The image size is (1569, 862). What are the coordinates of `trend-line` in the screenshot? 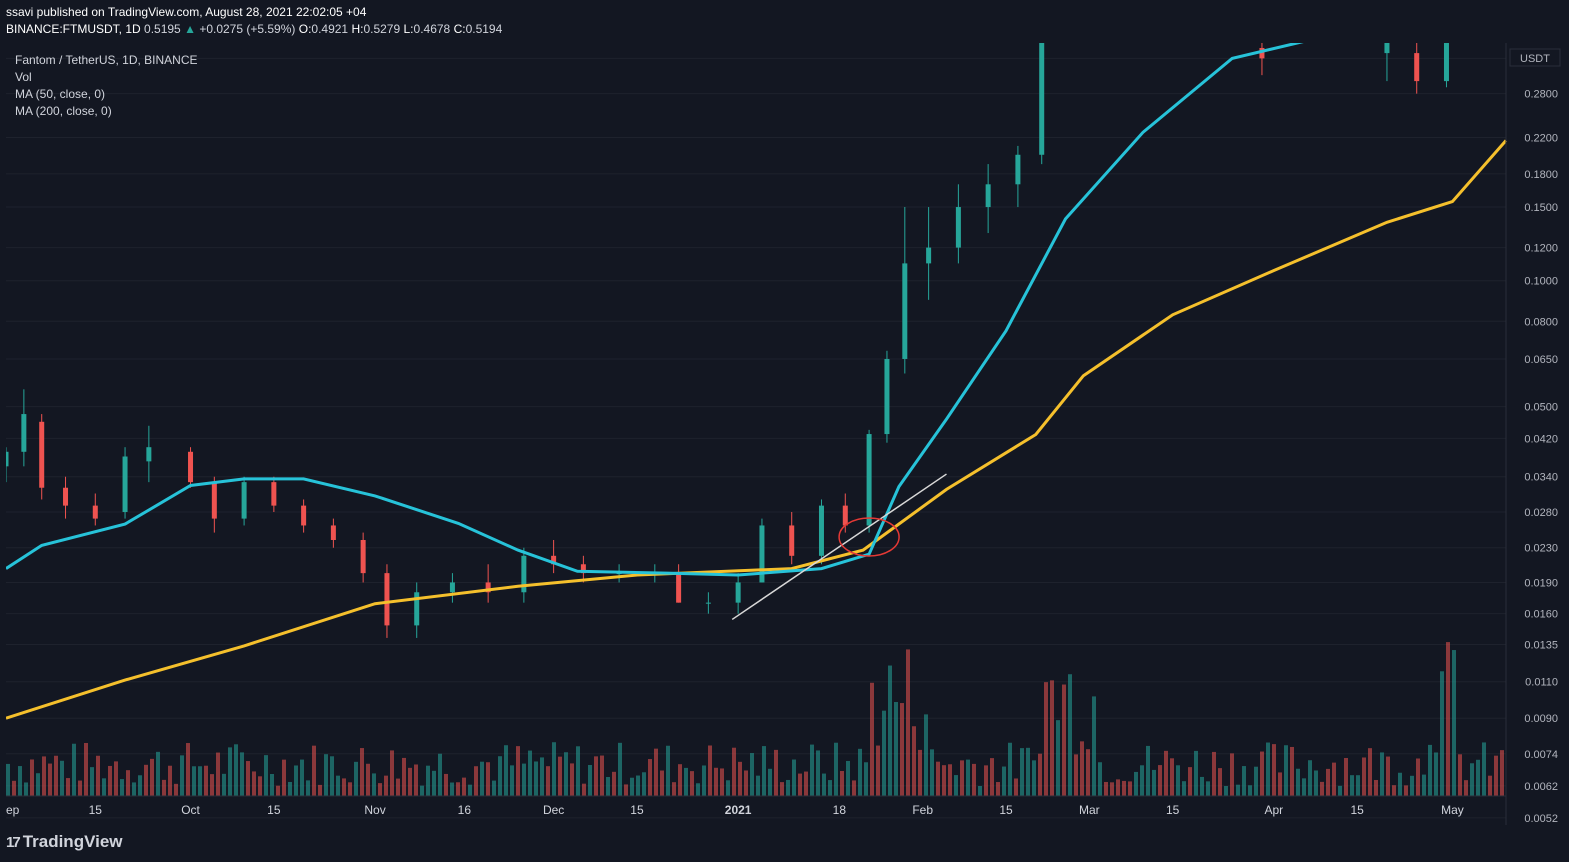 It's located at (839, 547).